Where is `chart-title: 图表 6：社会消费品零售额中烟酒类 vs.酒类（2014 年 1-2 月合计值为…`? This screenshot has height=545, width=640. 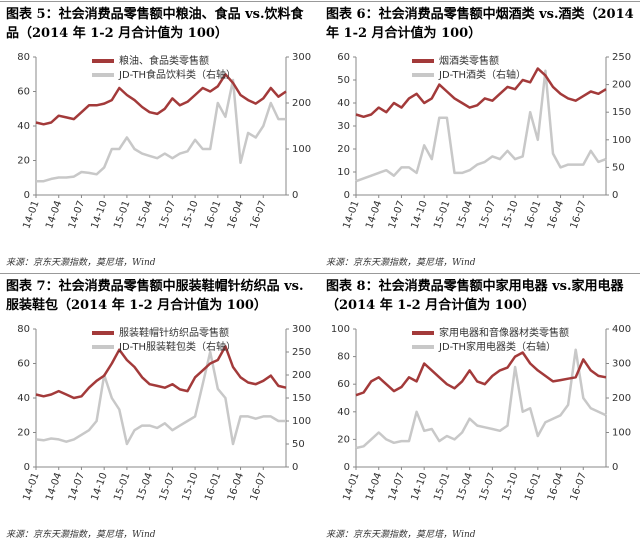 chart-title: 图表 6：社会消费品零售额中烟酒类 vs.酒类（2014 年 1-2 月合计值为… is located at coordinates (480, 24).